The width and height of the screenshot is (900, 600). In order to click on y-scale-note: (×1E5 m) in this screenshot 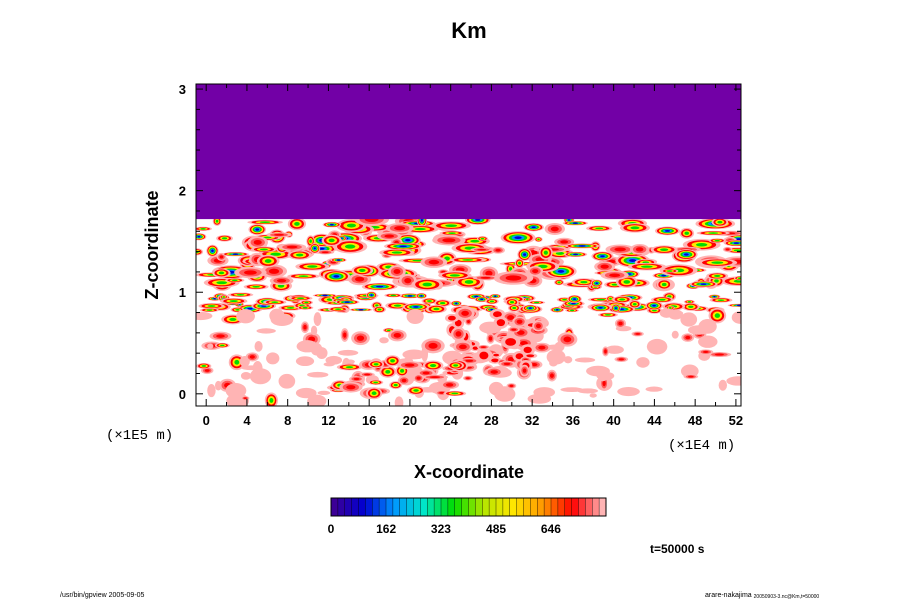, I will do `click(139, 436)`.